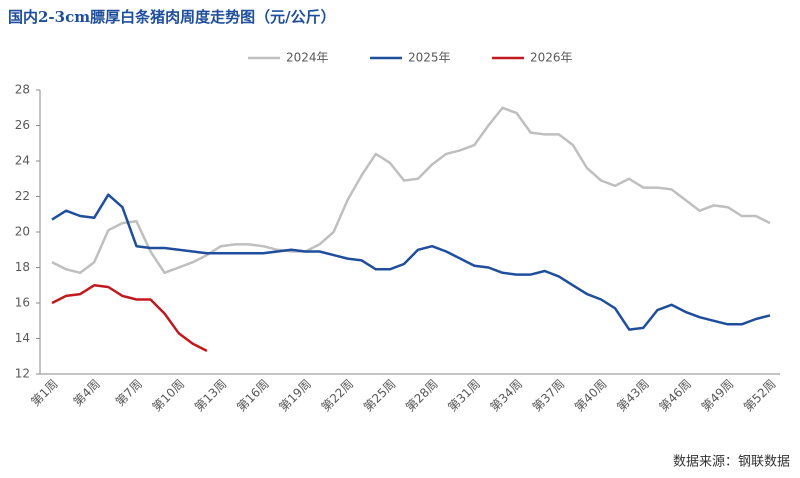 The image size is (800, 478). Describe the element at coordinates (22, 196) in the screenshot. I see `y-tick-label: 22` at that location.